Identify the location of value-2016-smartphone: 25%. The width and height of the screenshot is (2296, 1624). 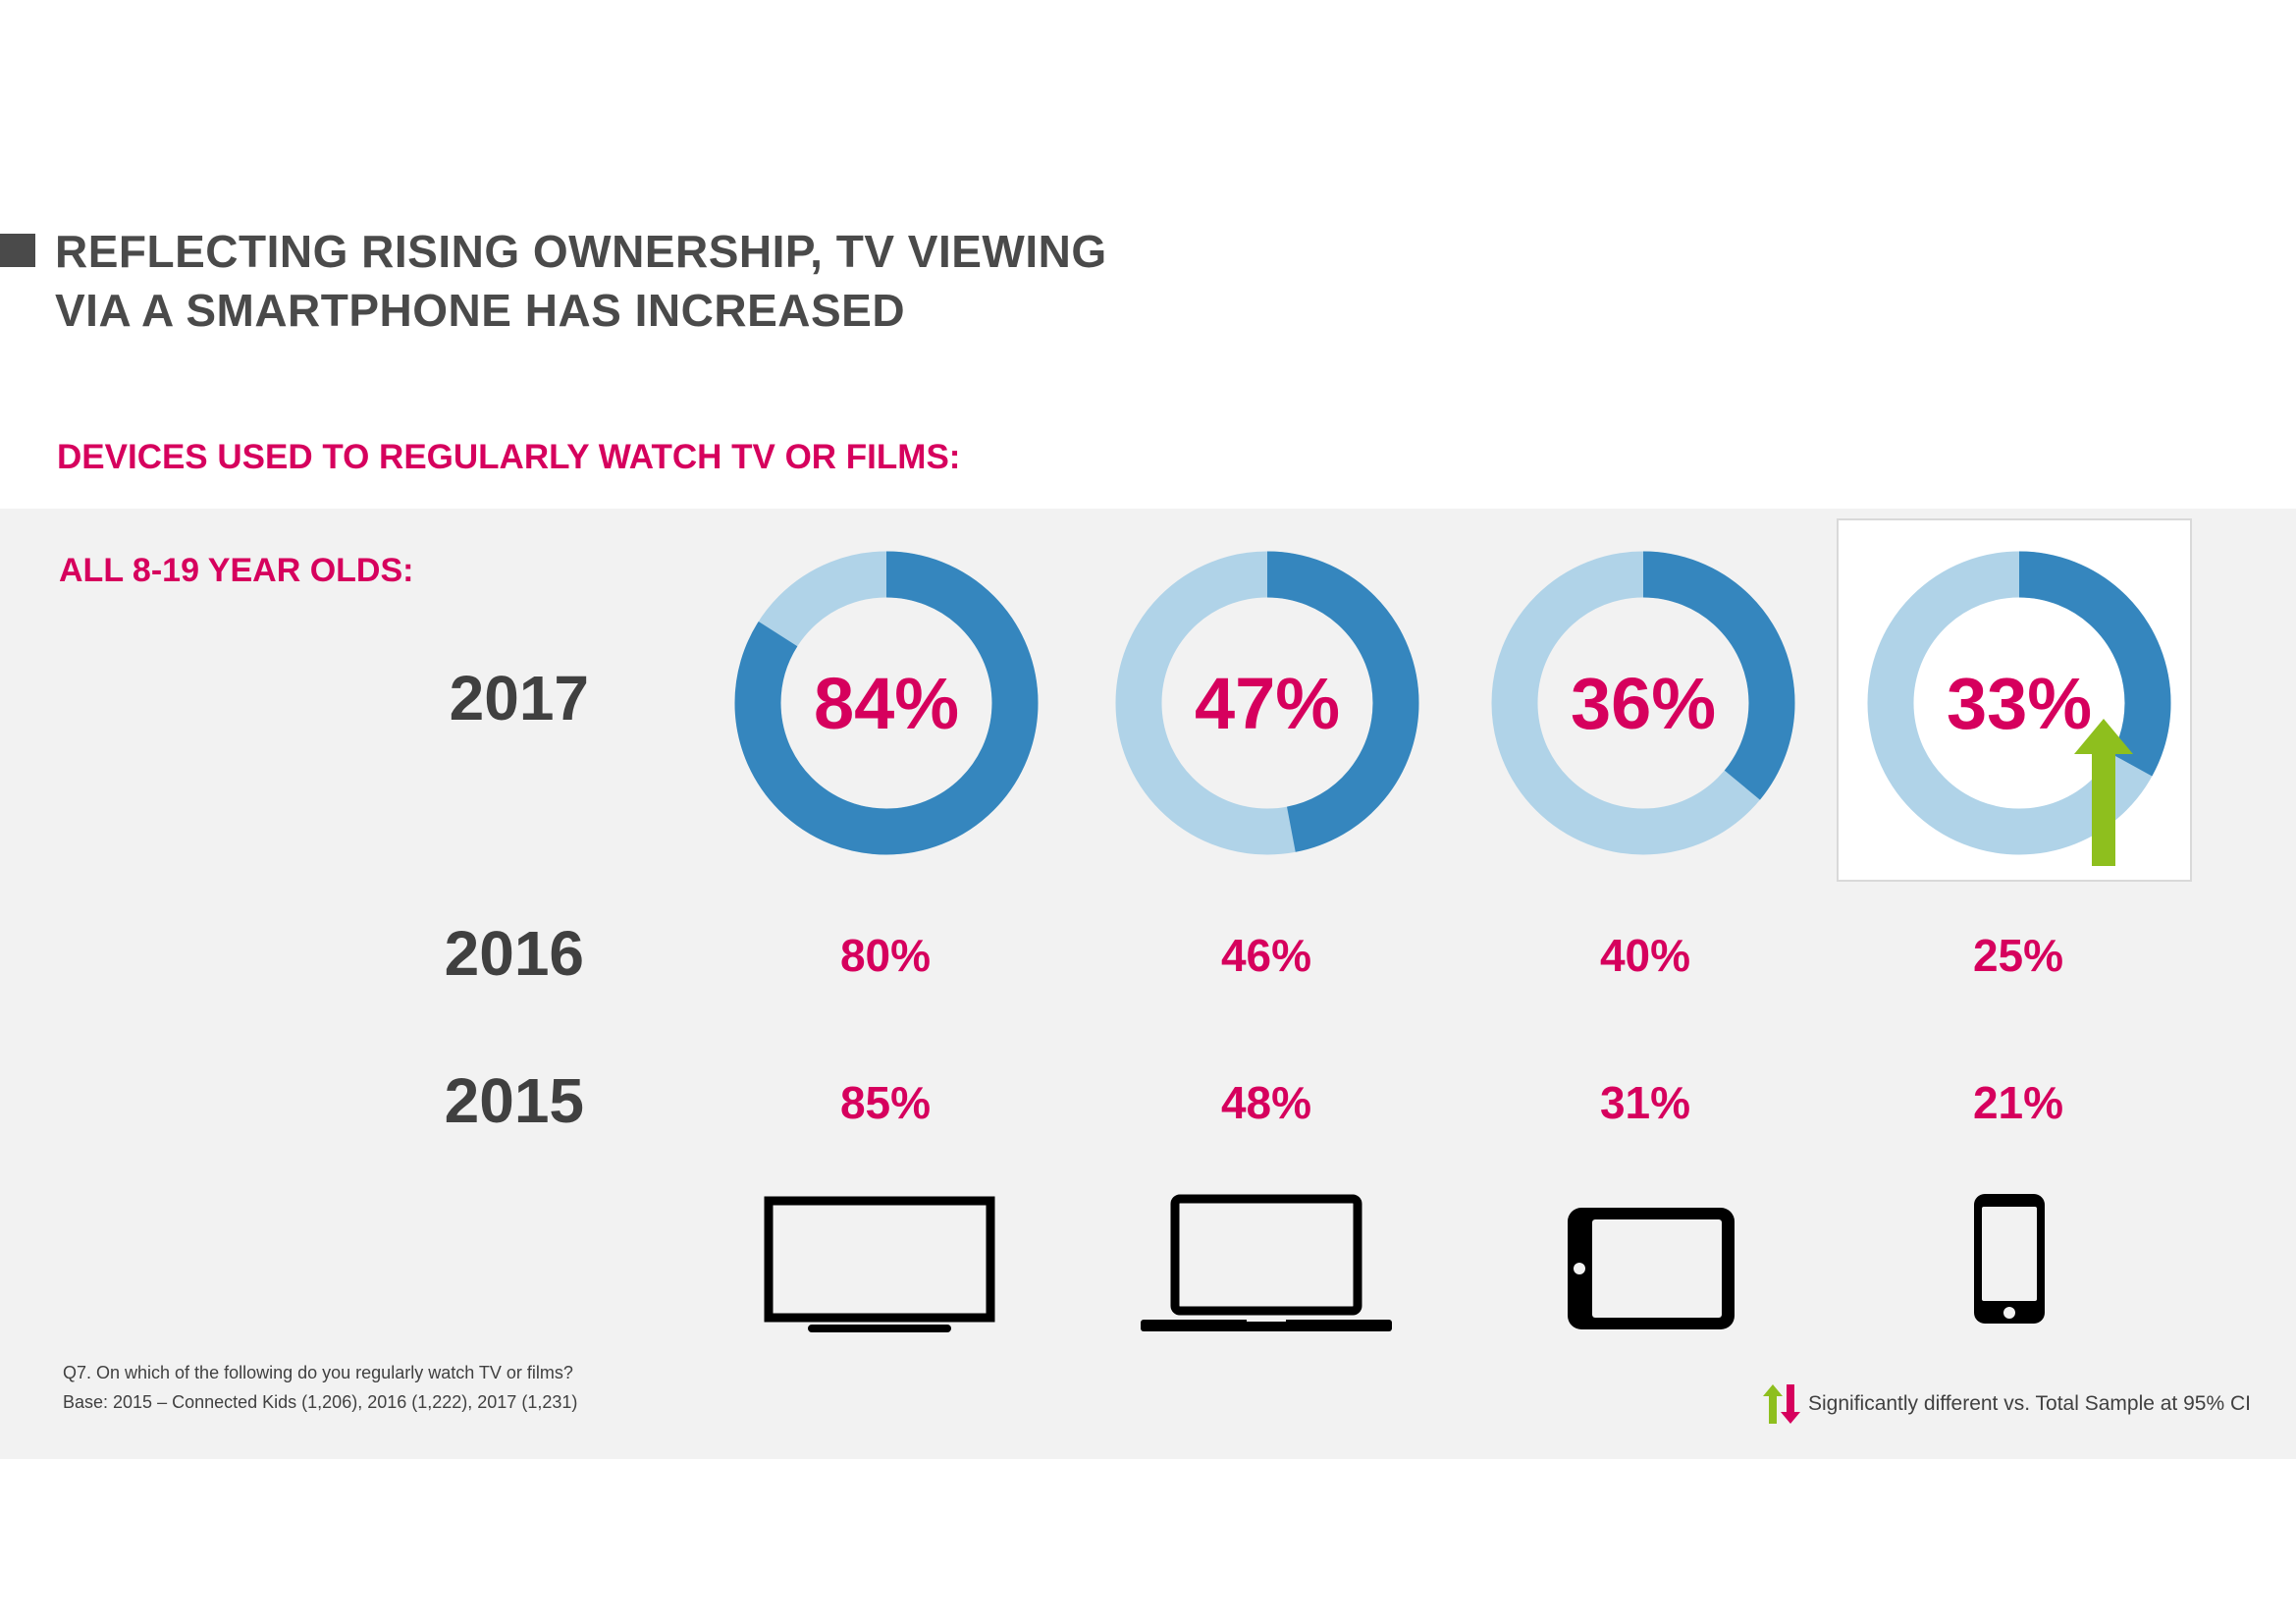
(2018, 955).